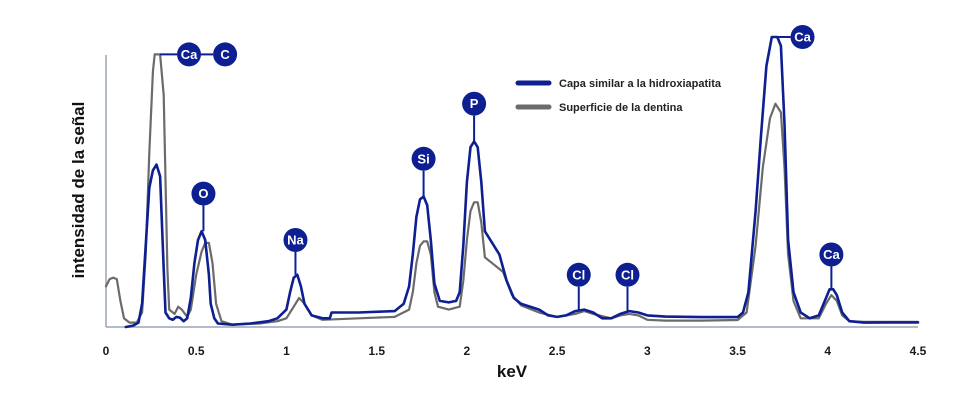  I want to click on legend-label-dentin: Superficie de la dentina, so click(621, 108).